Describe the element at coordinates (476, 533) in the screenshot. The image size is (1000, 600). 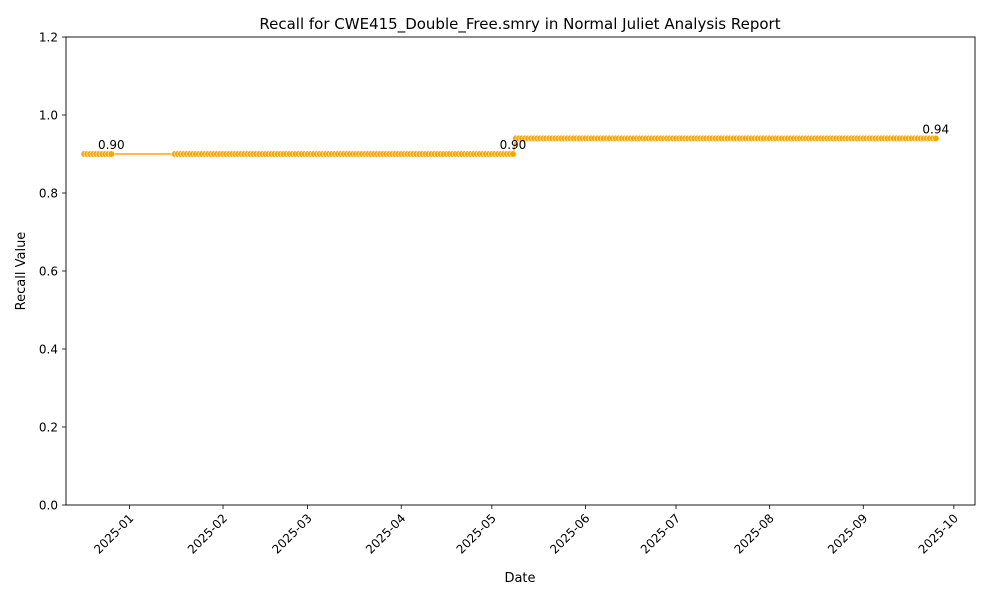
I see `x-tick-label: 2025-05` at that location.